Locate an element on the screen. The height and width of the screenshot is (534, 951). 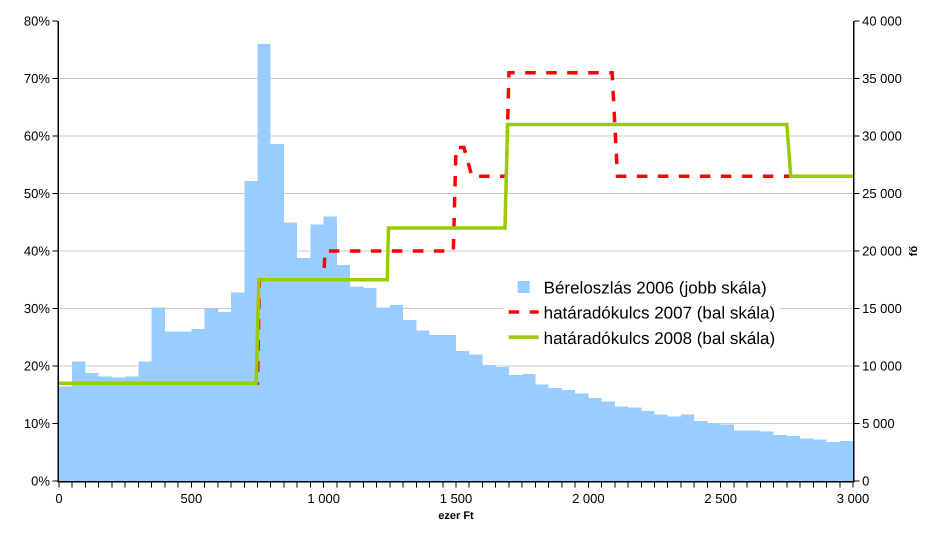
y2-tick-label: 20 000 is located at coordinates (882, 251).